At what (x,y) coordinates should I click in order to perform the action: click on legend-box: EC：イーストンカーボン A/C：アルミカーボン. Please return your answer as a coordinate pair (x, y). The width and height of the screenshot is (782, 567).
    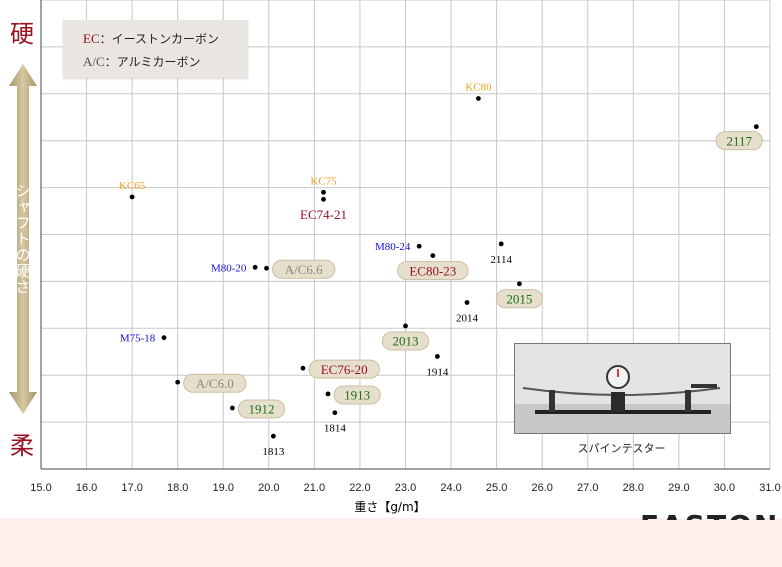
    Looking at the image, I should click on (155, 49).